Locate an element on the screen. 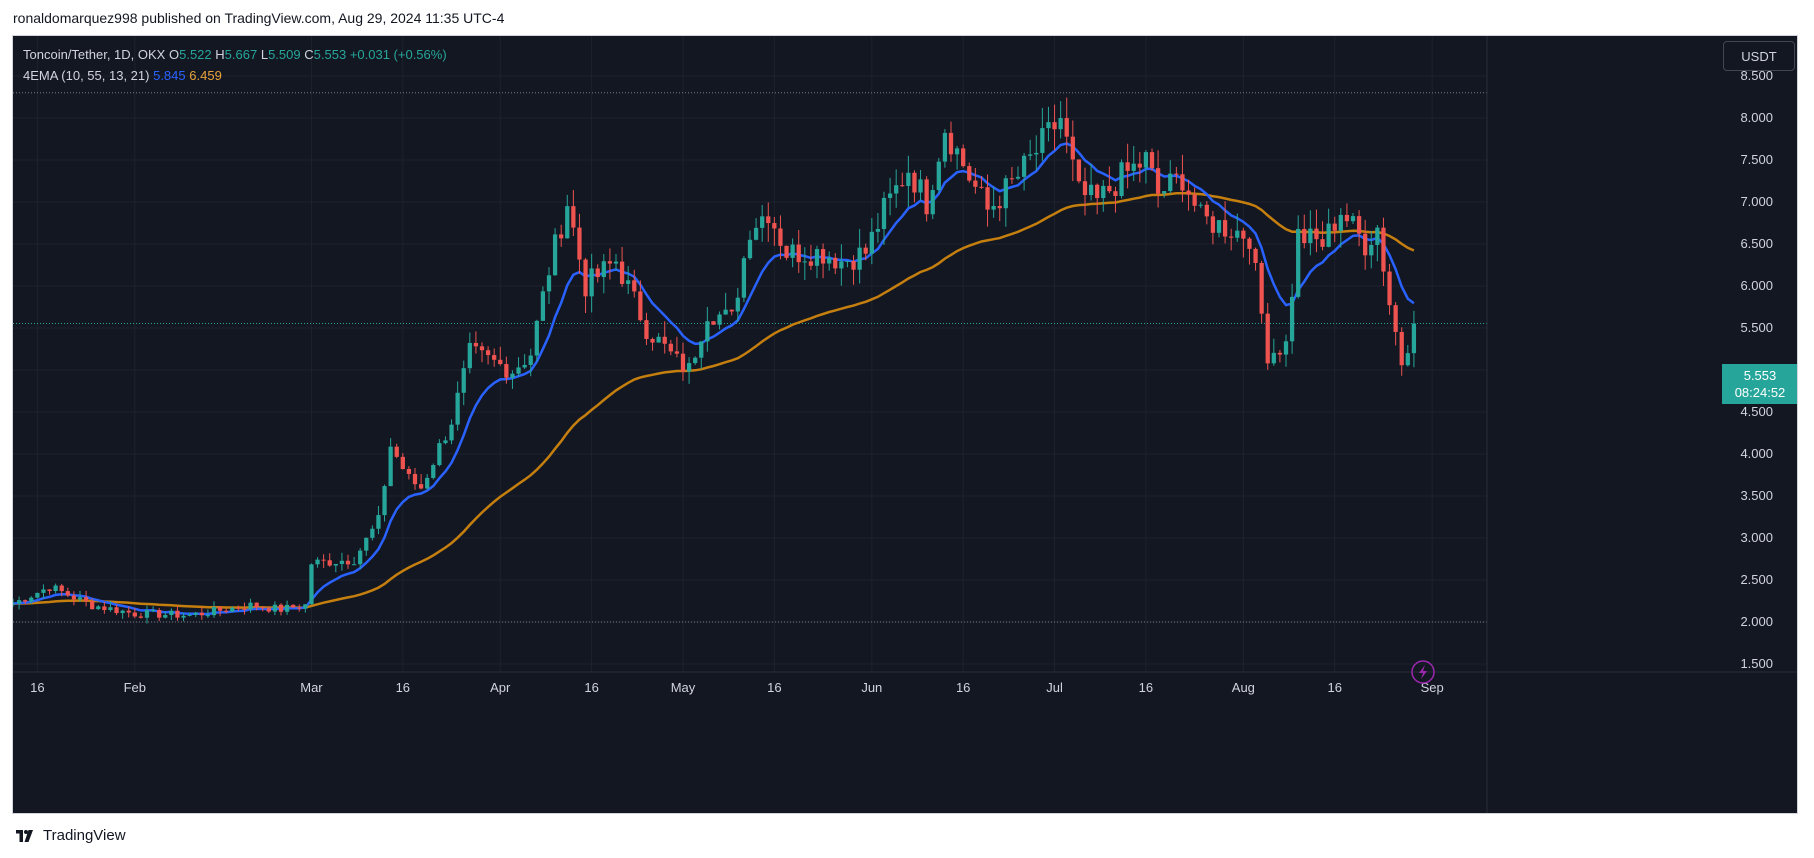  indicator-label: 4EMA (10, 55, 13, 21) is located at coordinates (86, 75).